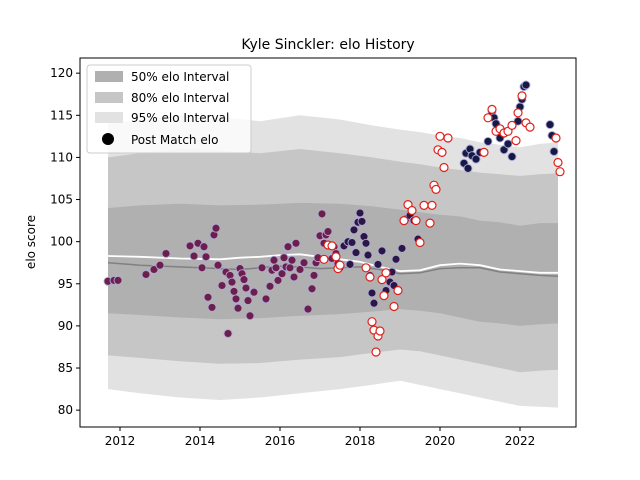  I want to click on y-tick-label: 105, so click(61, 200).